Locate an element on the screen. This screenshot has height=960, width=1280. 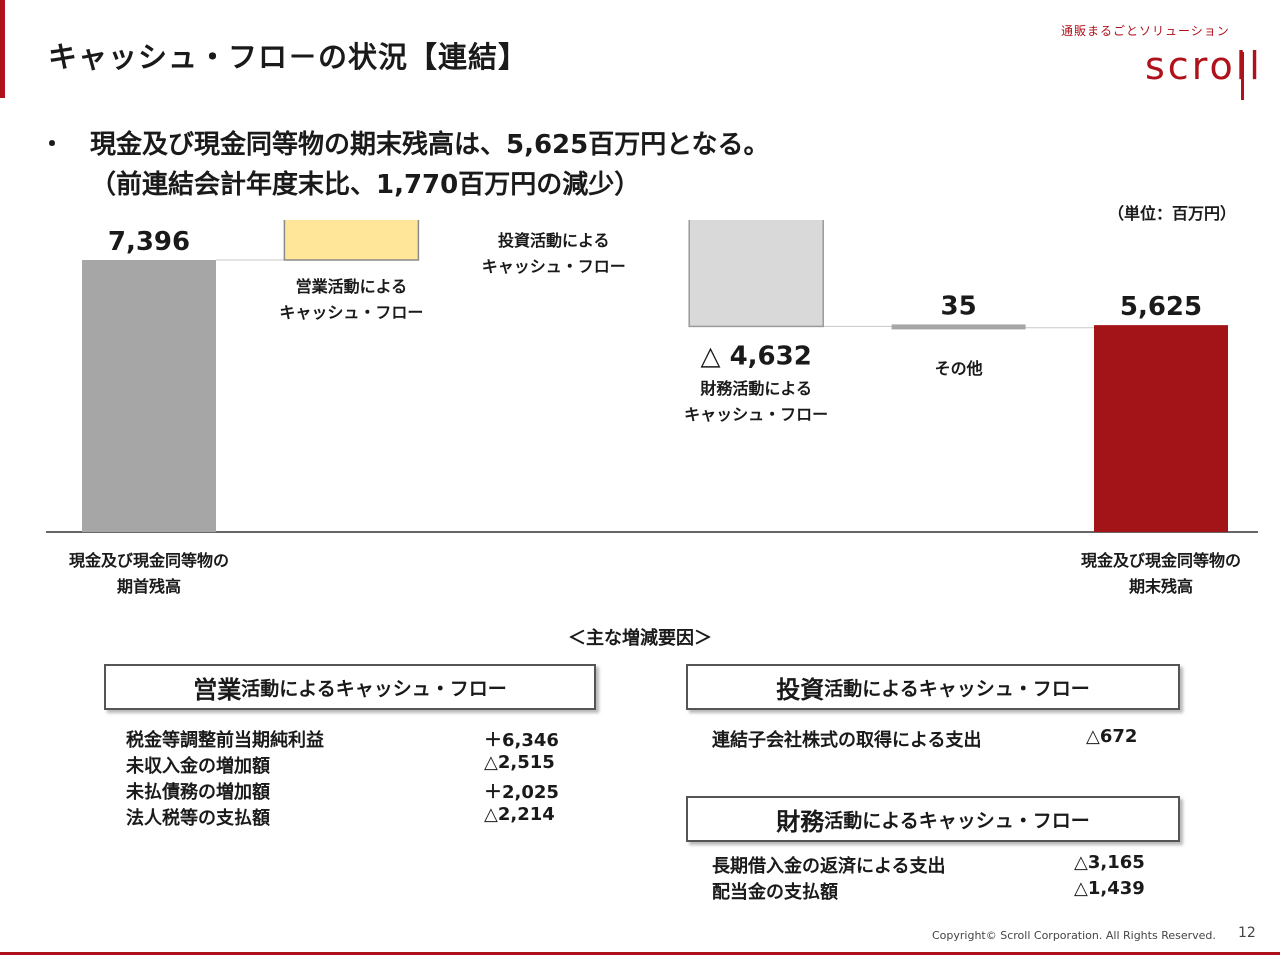
financing-item-value: △3,165 is located at coordinates (1109, 862).